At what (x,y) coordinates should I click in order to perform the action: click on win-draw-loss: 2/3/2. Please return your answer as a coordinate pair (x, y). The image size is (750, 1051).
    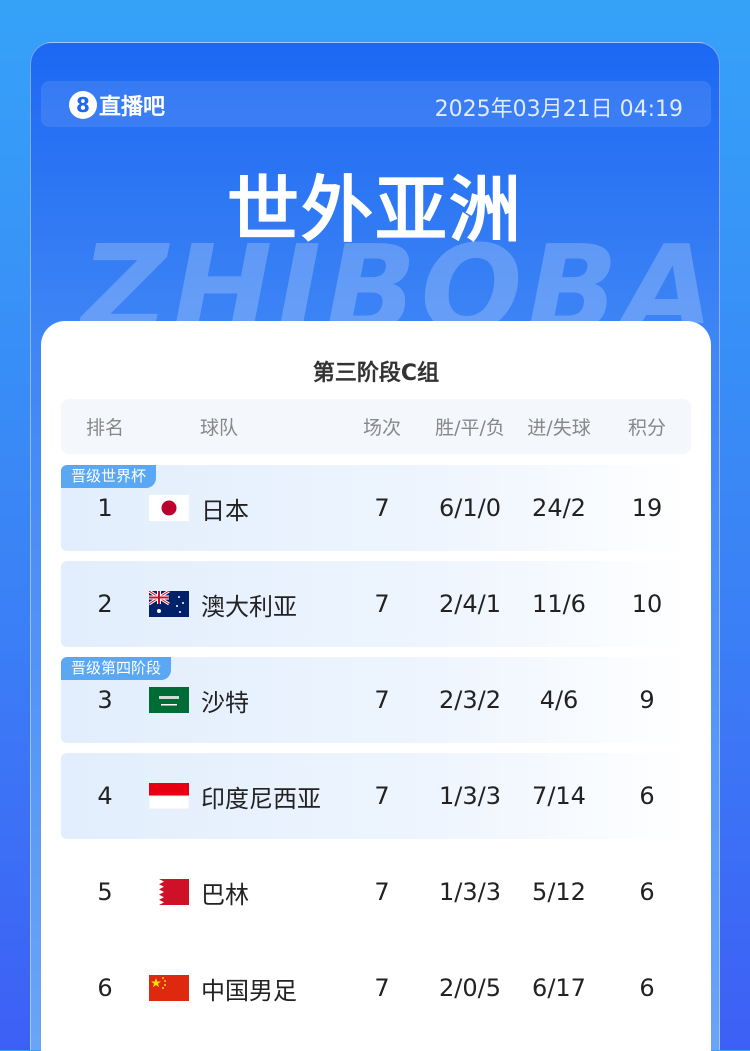
    Looking at the image, I should click on (470, 700).